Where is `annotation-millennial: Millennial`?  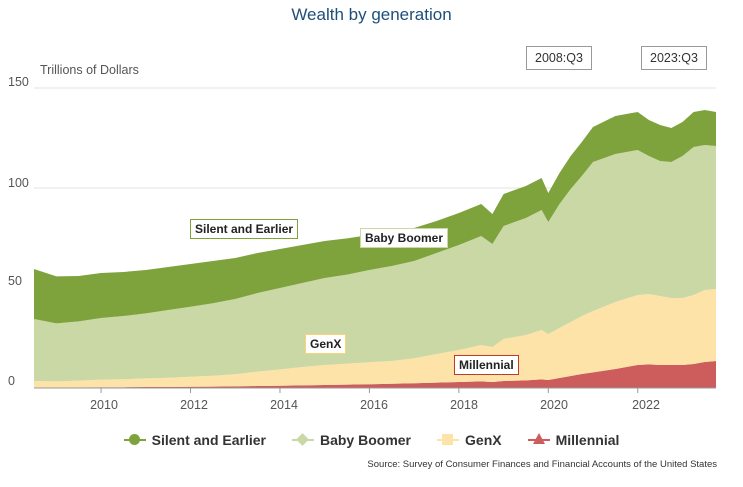 annotation-millennial: Millennial is located at coordinates (486, 365).